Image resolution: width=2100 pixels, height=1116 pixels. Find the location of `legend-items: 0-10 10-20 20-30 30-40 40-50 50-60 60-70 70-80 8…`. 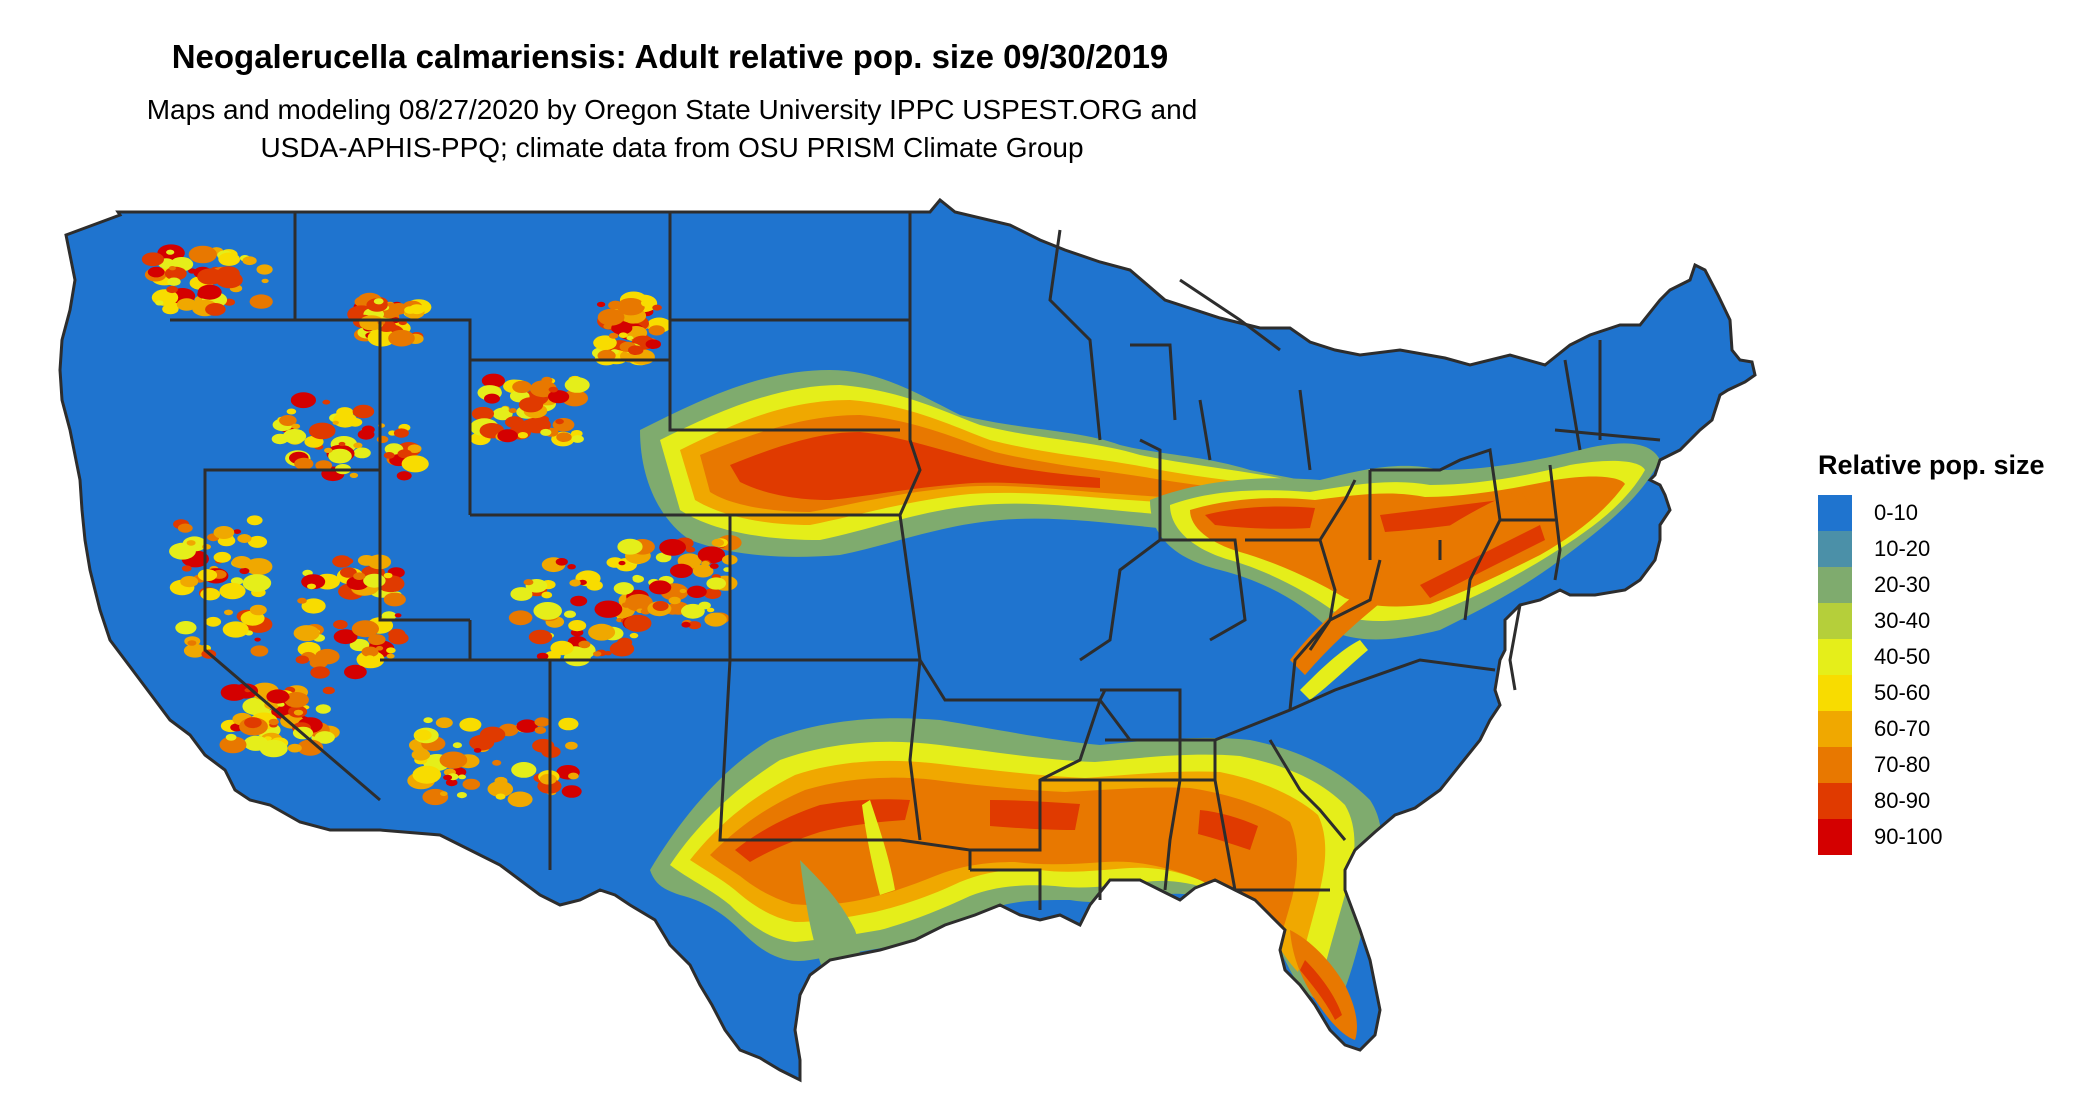

legend-items: 0-10 10-20 20-30 30-40 40-50 50-60 60-70 70-80 8… is located at coordinates (1931, 675).